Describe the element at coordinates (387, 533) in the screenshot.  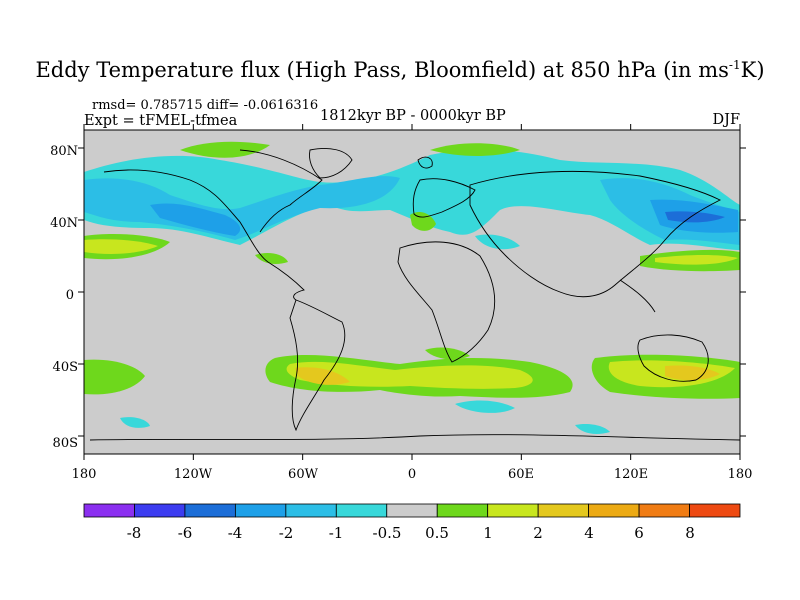
I see `colorbar-label: -0.5` at that location.